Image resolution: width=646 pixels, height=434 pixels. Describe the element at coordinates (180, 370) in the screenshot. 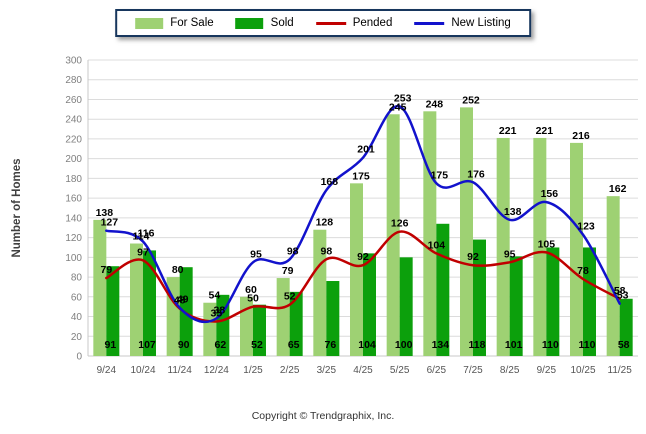

I see `x-tick-label: 11/24` at that location.